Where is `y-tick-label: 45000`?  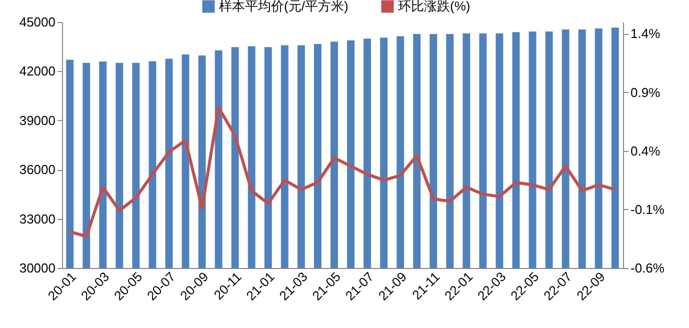 y-tick-label: 45000 is located at coordinates (37, 22).